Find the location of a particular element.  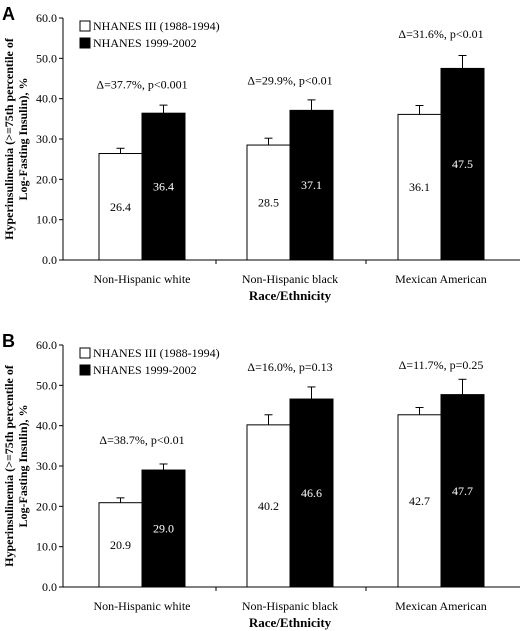

significance-annotation: Δ=37.7%, p<0.001 is located at coordinates (141, 85).